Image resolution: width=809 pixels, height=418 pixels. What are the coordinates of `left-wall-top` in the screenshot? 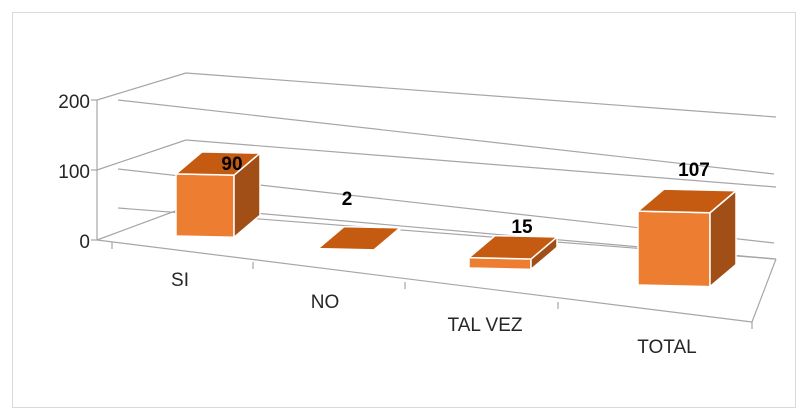 It's located at (141, 86).